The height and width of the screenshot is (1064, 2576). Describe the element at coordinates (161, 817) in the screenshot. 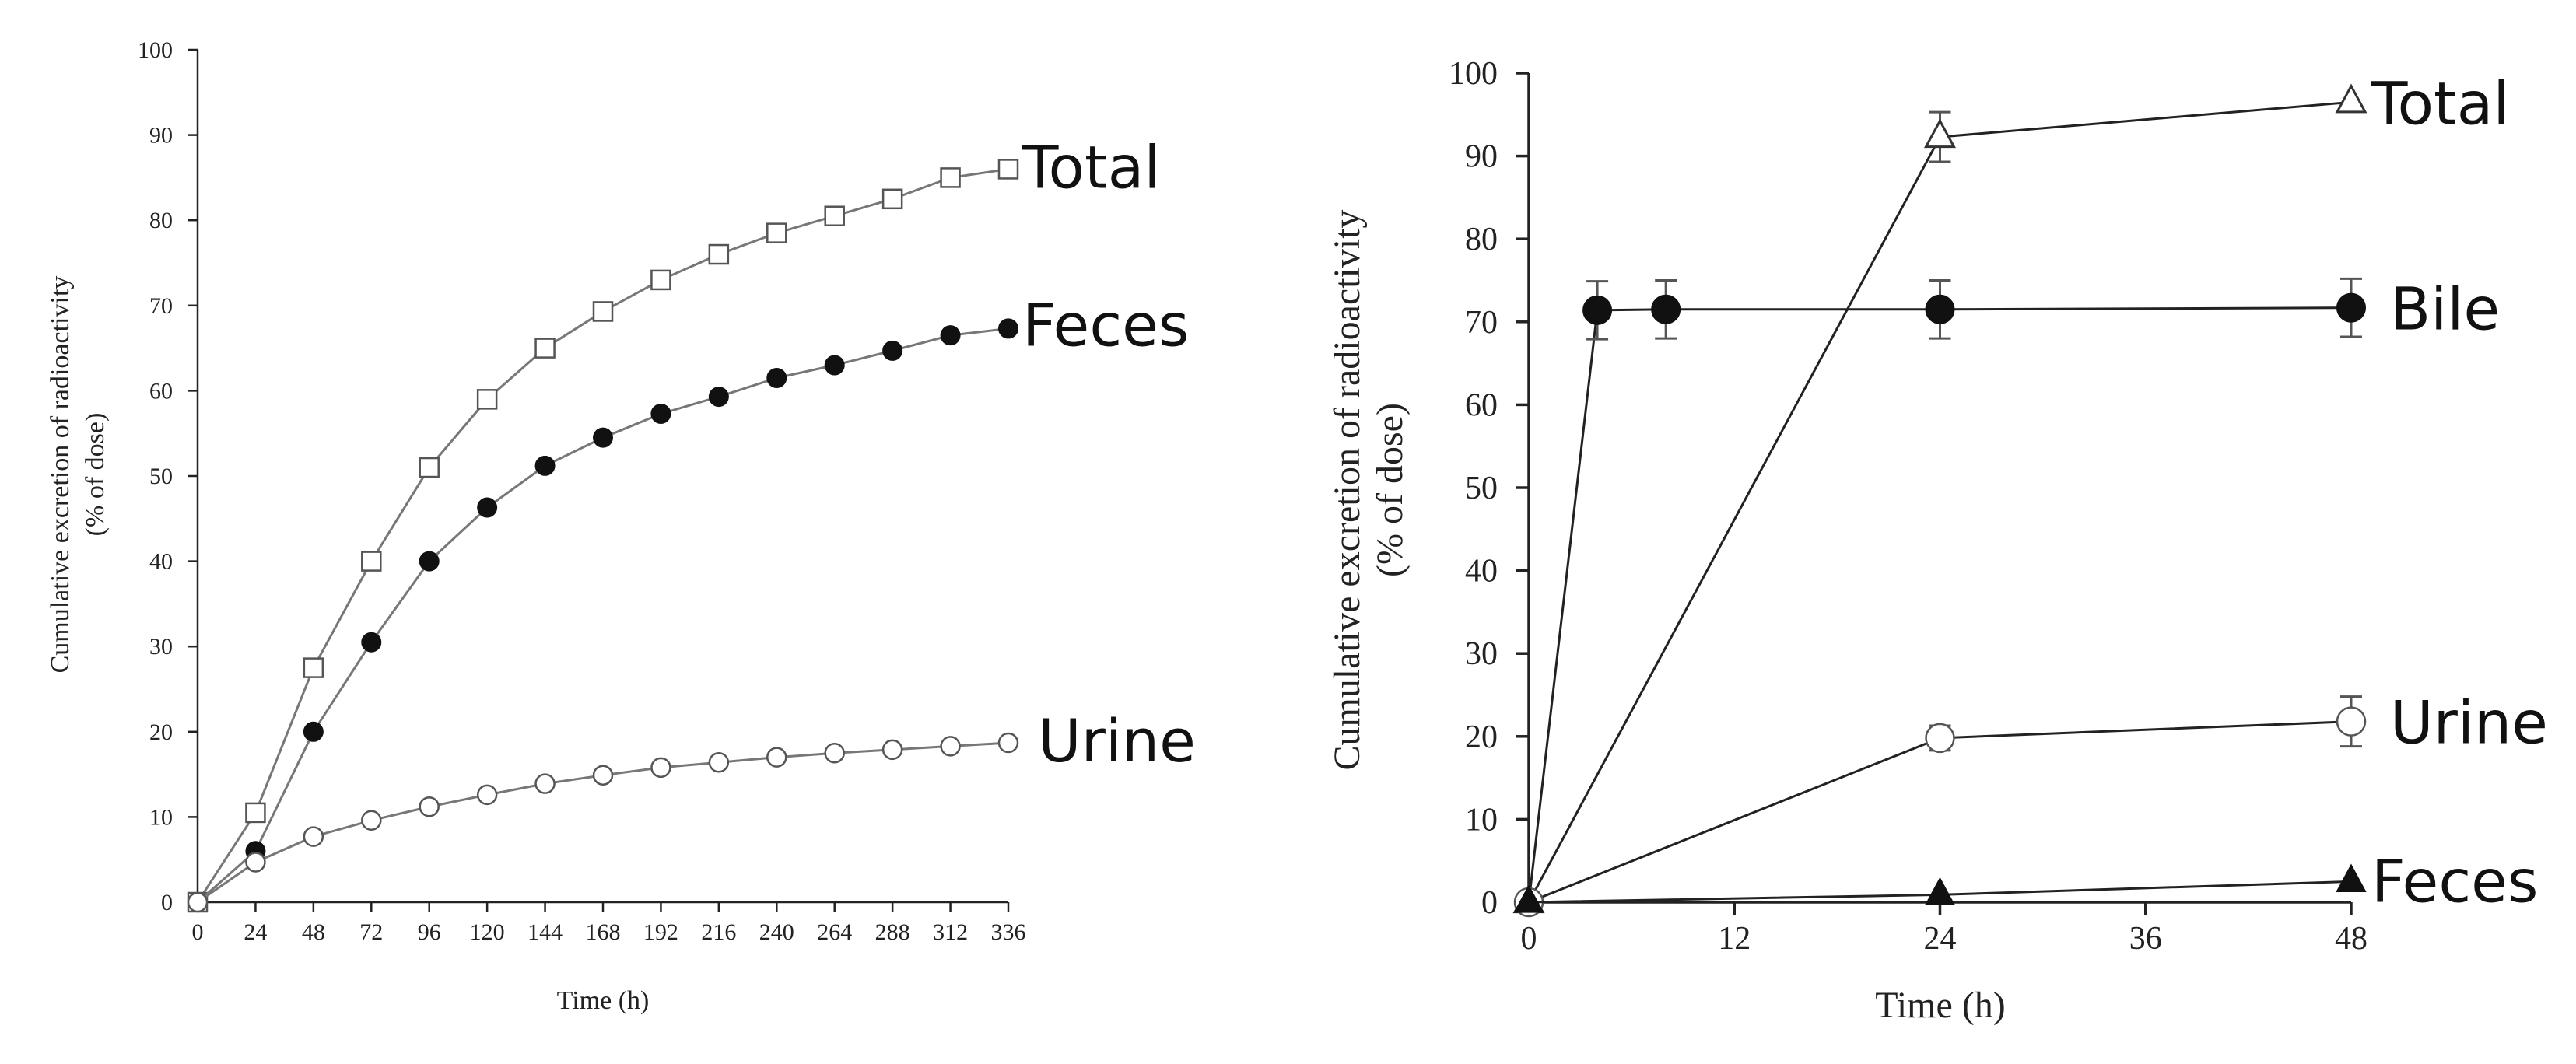

I see `left-y-tick-label: 10` at that location.